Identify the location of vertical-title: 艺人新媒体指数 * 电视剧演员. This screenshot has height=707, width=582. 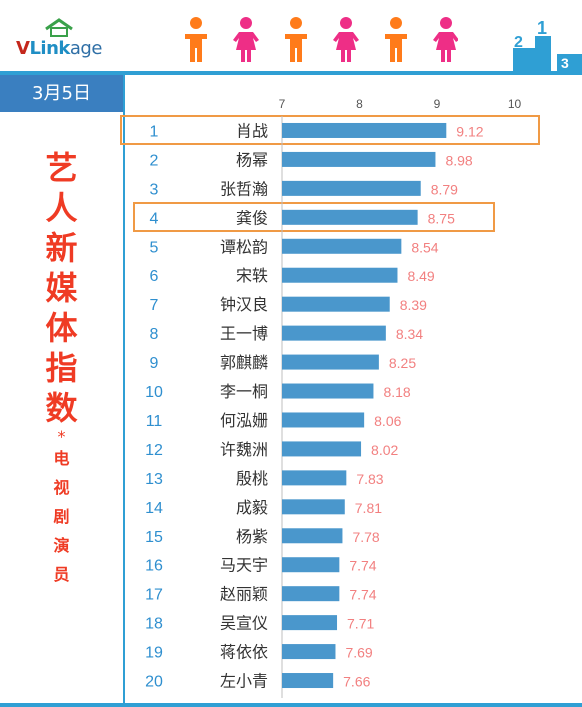
(61, 368).